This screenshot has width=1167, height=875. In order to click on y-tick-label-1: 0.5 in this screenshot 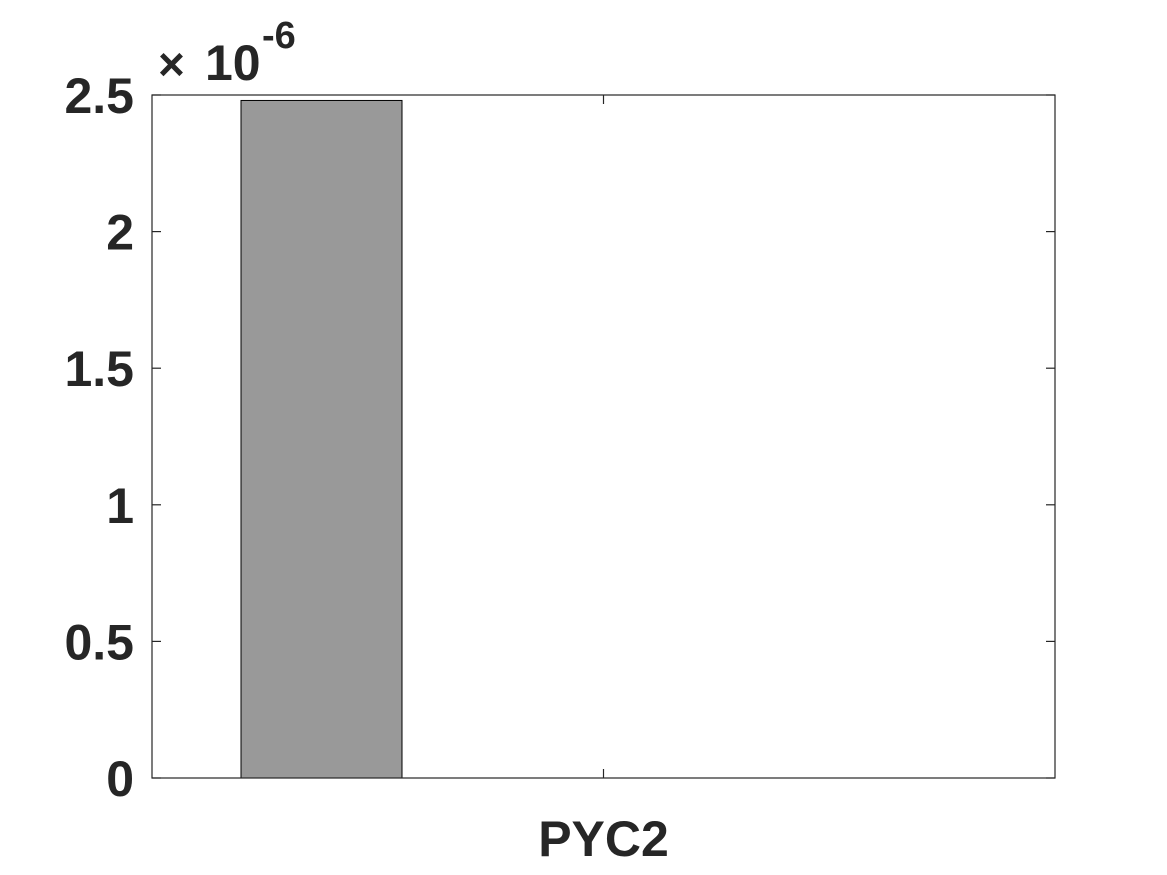, I will do `click(99, 642)`.